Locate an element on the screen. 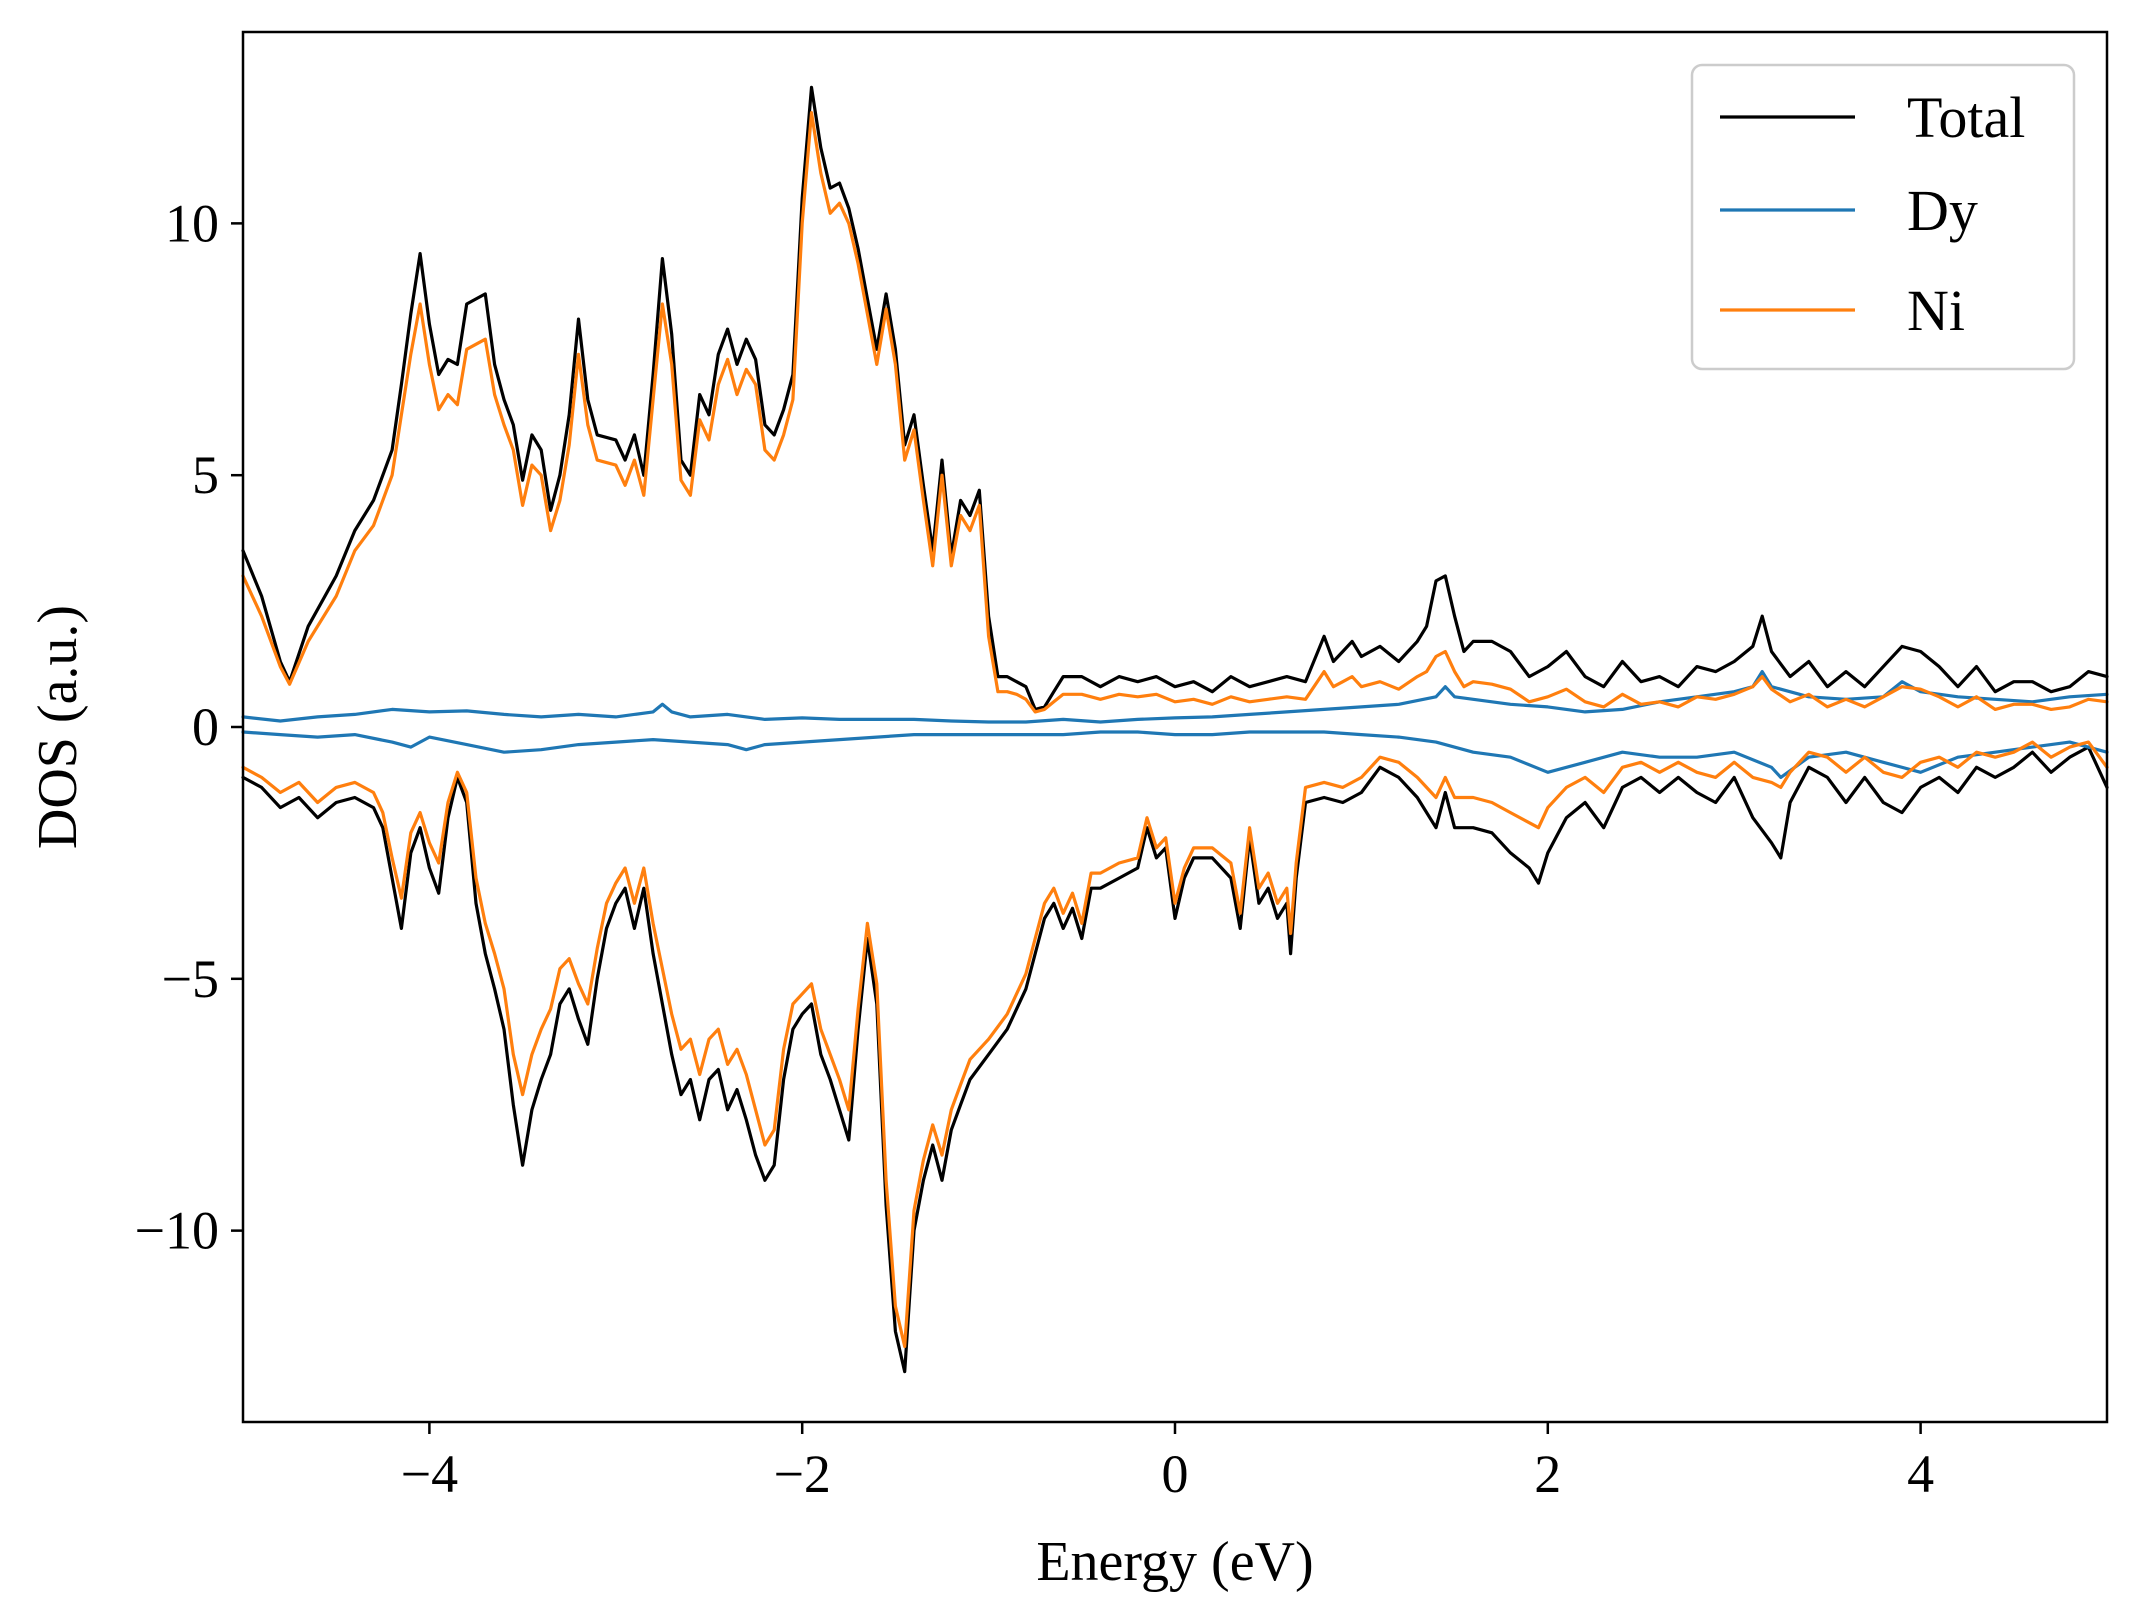 Image resolution: width=2134 pixels, height=1617 pixels. x-axis: −4 −2 0 2 4 is located at coordinates (1167, 1463).